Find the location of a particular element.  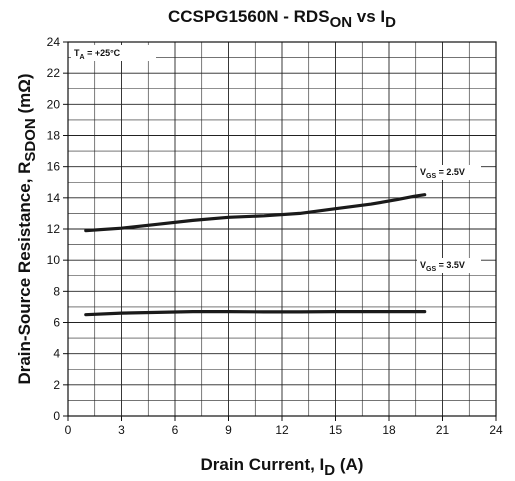

y-tick-label: 2 is located at coordinates (56, 385).